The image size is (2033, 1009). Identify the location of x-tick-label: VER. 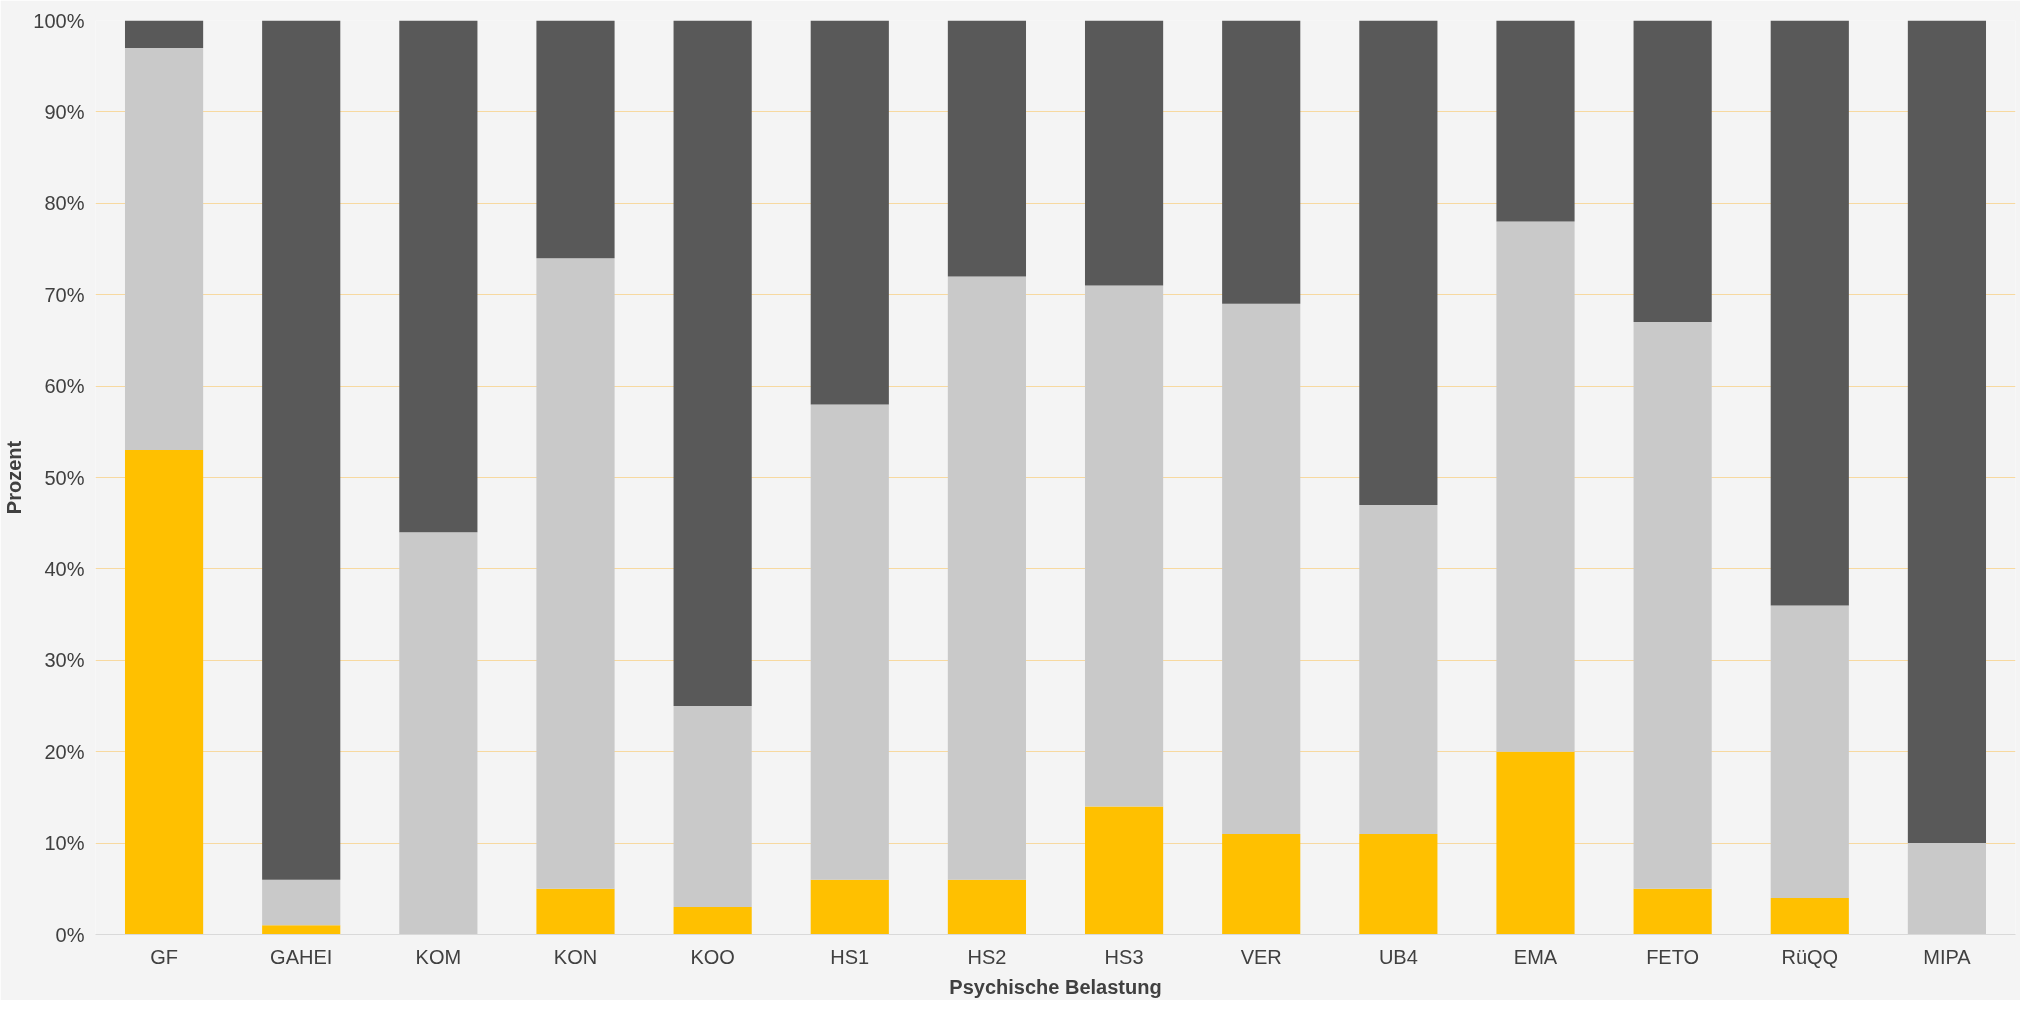
(1261, 956).